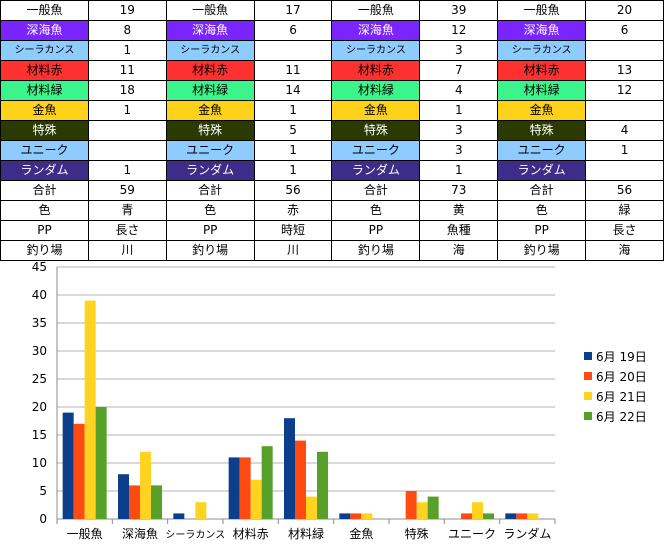  I want to click on value-cell: 17, so click(293, 10).